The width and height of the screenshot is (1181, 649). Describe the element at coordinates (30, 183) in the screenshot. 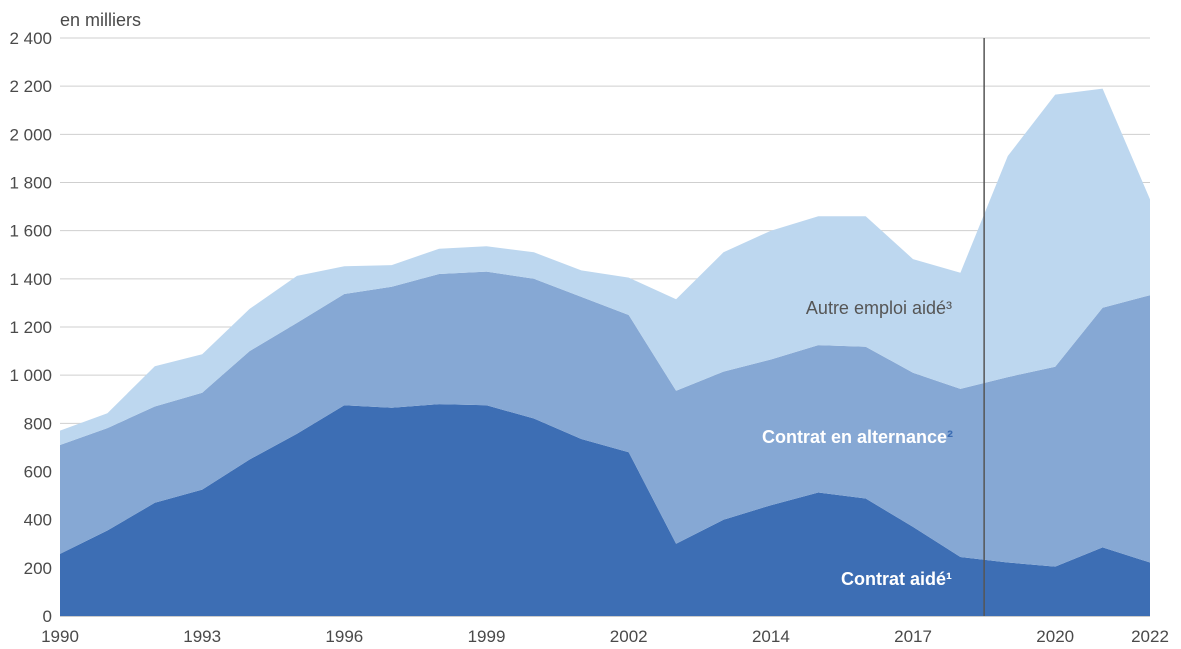

I see `y-tick-label: 1 800` at that location.